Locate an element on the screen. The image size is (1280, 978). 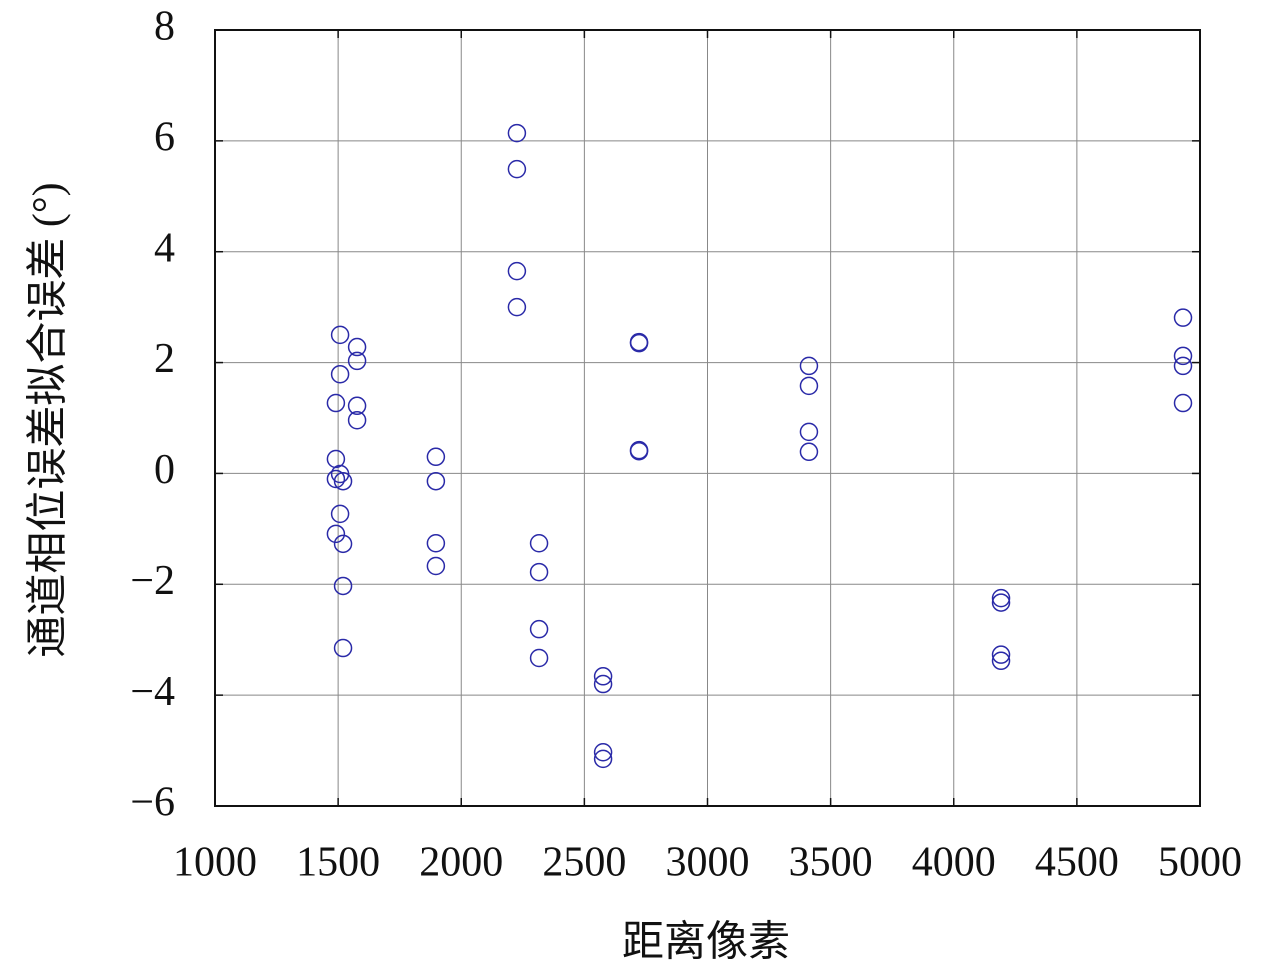
y-tick-label: 4 is located at coordinates (164, 248).